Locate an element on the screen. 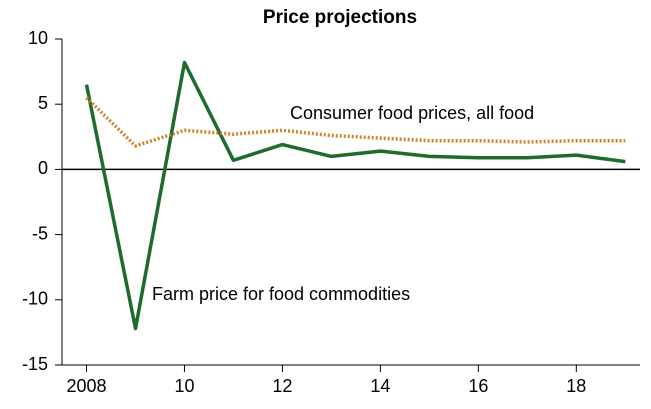 The image size is (651, 409). x-tick-label: 18 is located at coordinates (576, 386).